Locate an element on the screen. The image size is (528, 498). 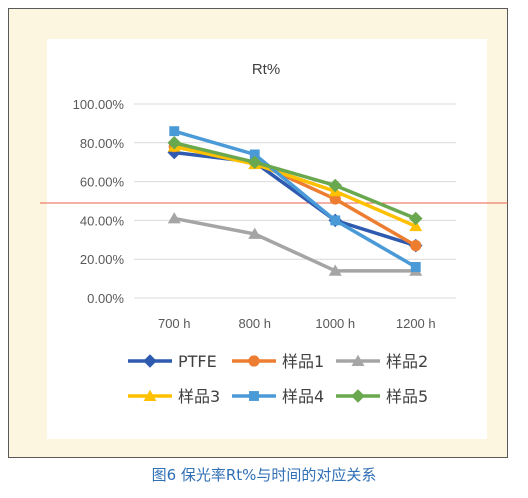
x-tick-label: 700 h is located at coordinates (174, 323).